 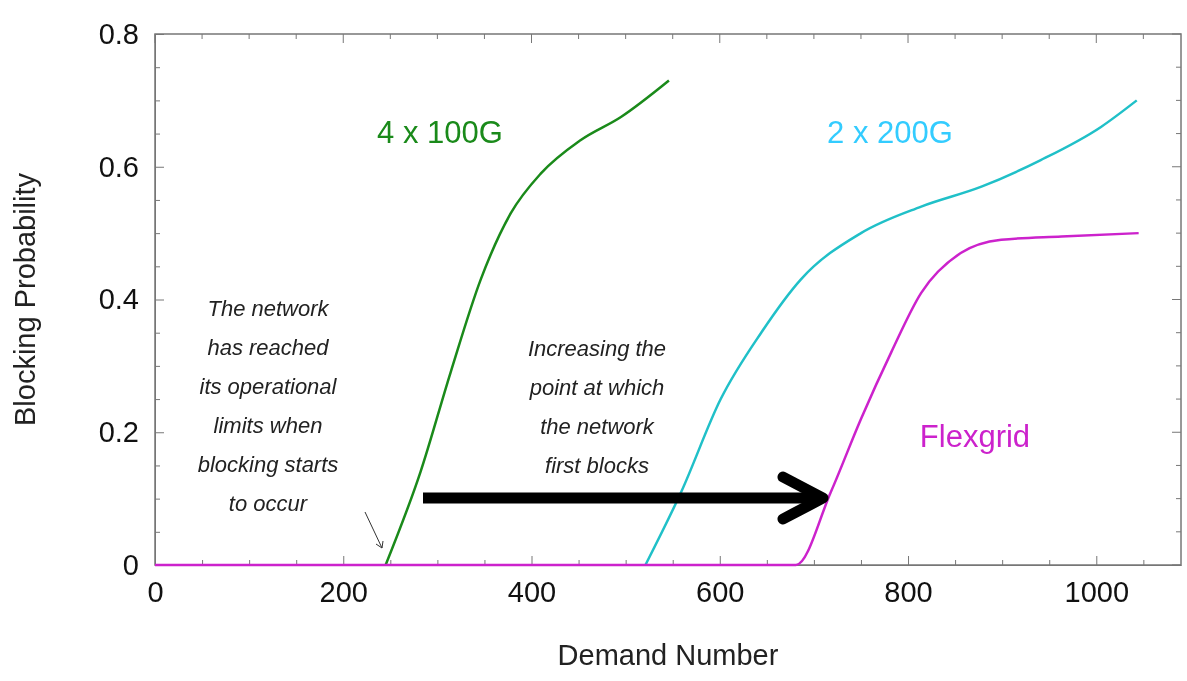 I want to click on x-tick-label: 800, so click(x=908, y=591).